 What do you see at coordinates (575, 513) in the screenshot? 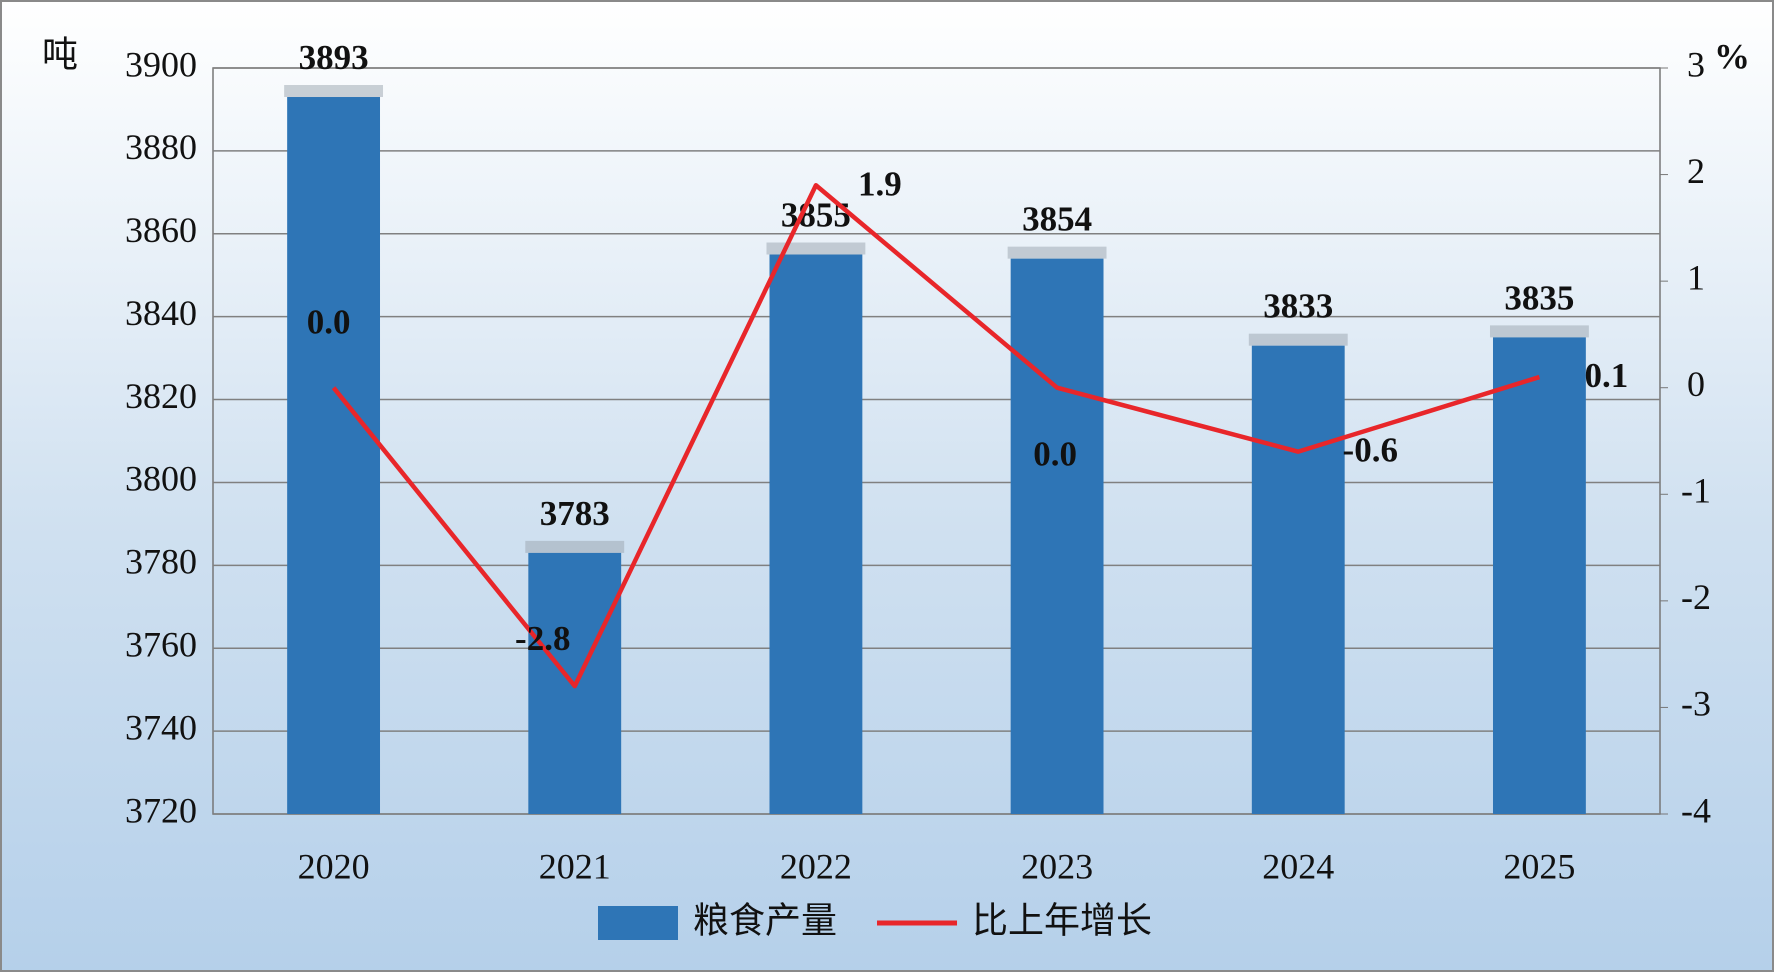
I see `bar-value-label: 3783` at bounding box center [575, 513].